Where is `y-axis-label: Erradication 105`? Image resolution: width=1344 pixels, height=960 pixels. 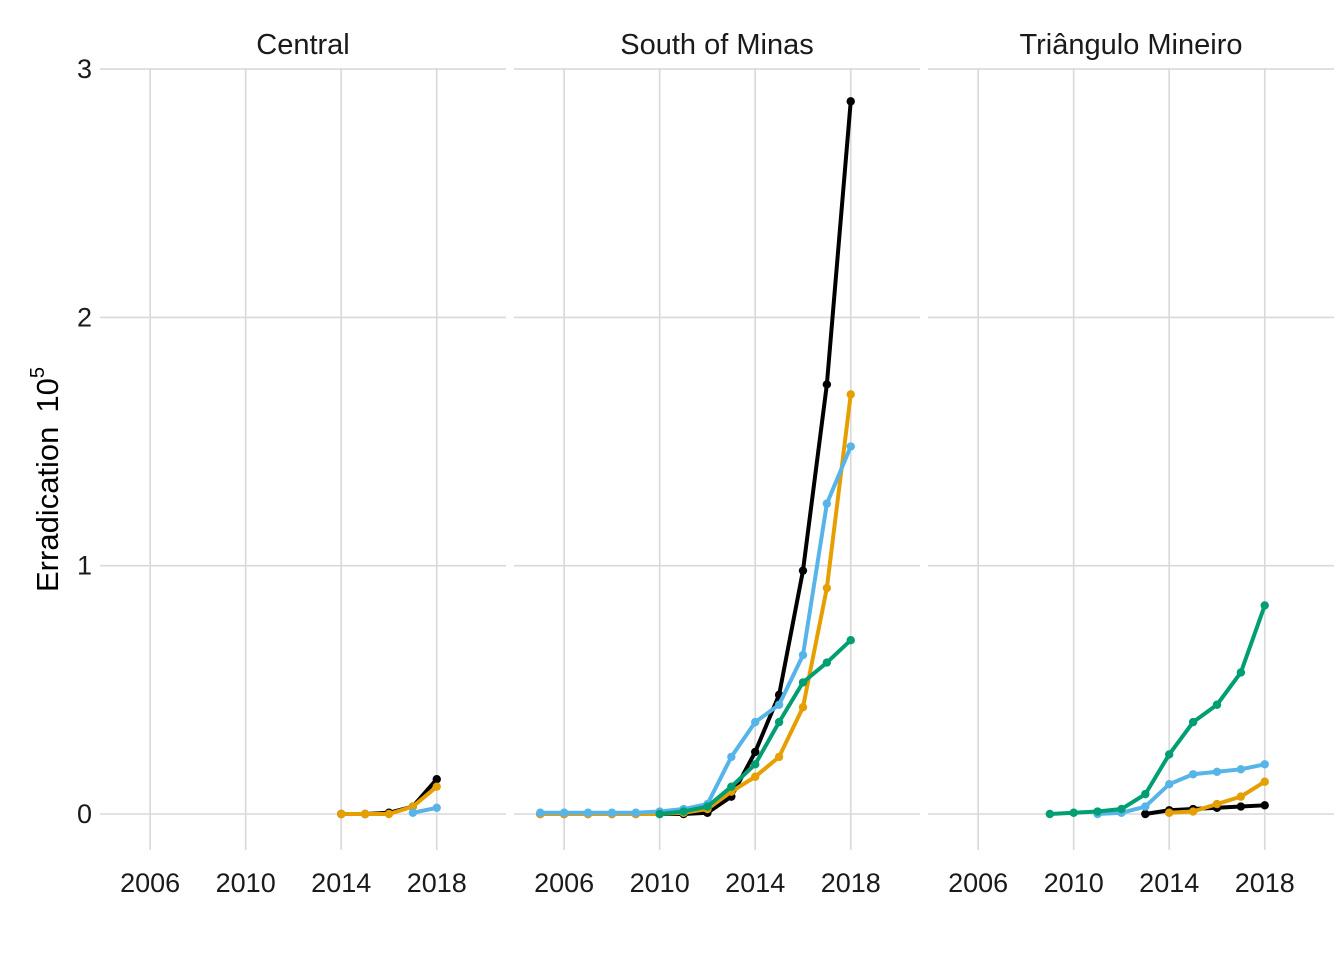 y-axis-label: Erradication 105 is located at coordinates (46, 479).